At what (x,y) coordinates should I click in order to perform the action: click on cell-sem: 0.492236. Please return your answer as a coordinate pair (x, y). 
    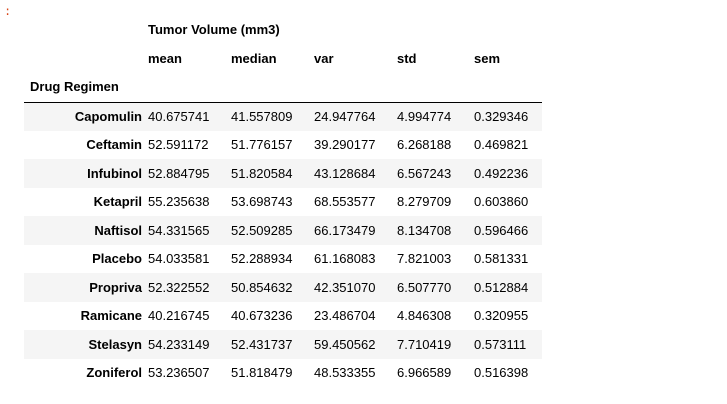
    Looking at the image, I should click on (501, 173).